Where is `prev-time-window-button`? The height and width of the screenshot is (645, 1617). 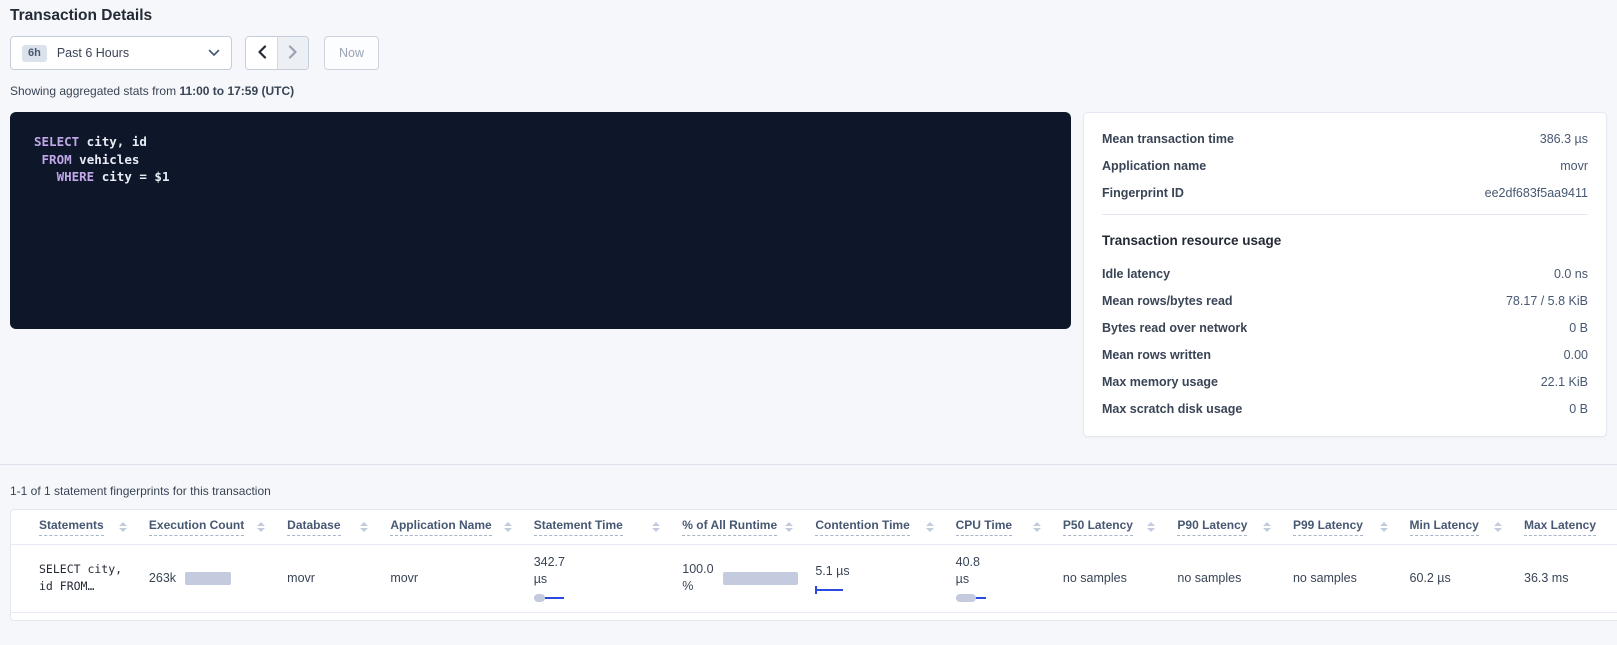
prev-time-window-button is located at coordinates (261, 53).